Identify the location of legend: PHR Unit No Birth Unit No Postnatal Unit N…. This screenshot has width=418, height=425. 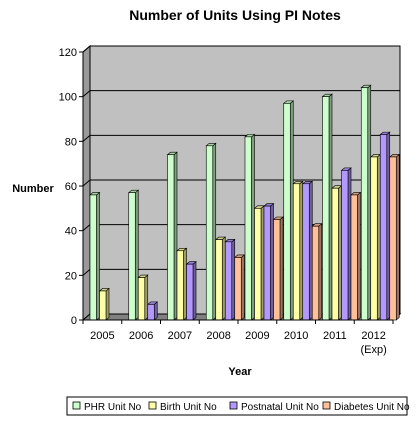
(238, 406).